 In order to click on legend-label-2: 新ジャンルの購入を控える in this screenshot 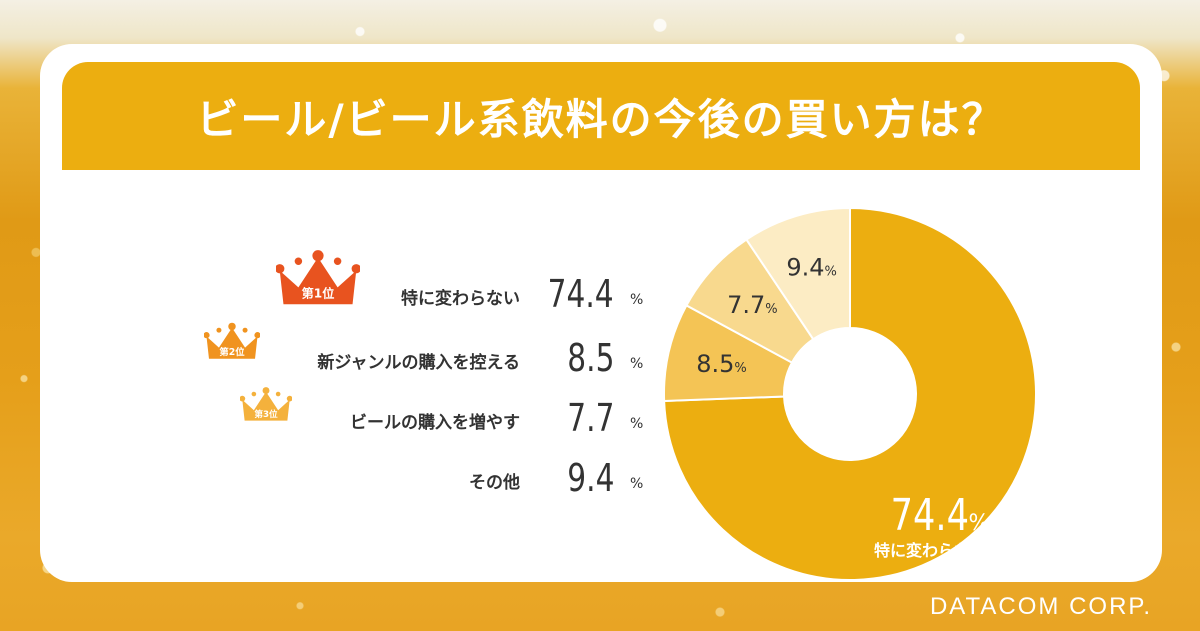, I will do `click(418, 363)`.